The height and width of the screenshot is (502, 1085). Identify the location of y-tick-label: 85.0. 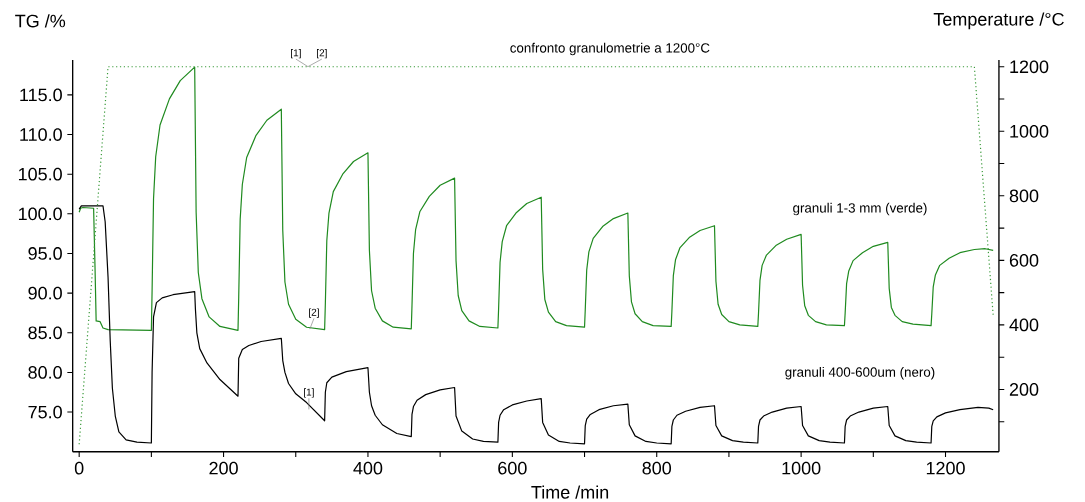
(45, 333).